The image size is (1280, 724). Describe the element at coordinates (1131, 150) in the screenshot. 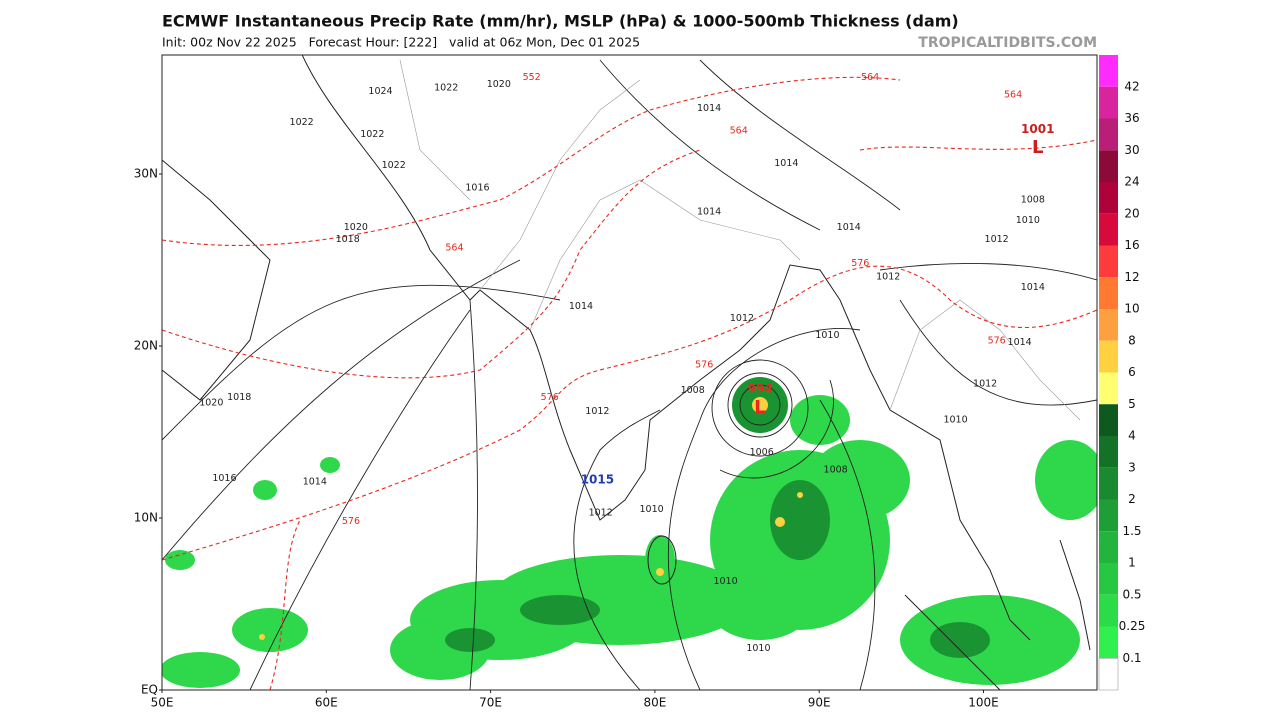

I see `colorbar-label: 30` at that location.